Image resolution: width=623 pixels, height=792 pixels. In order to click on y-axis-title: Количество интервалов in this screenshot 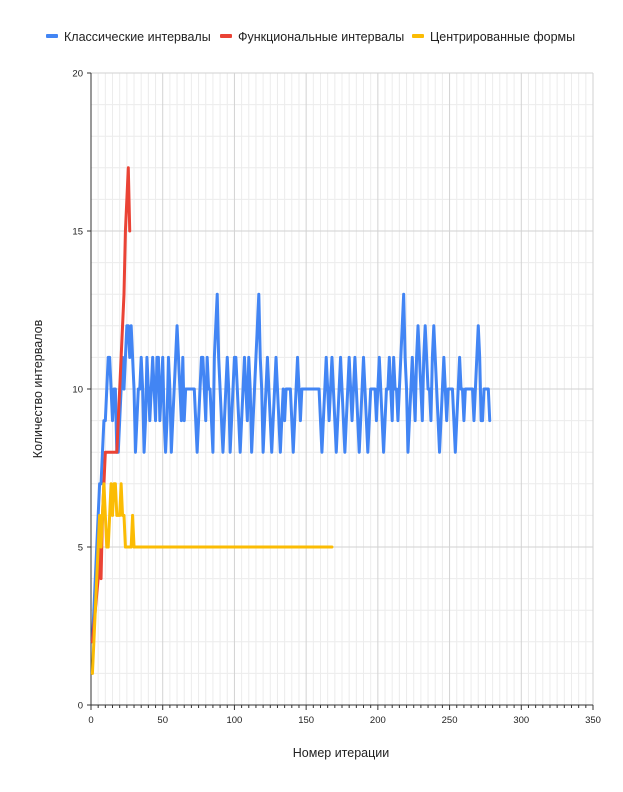, I will do `click(38, 388)`.